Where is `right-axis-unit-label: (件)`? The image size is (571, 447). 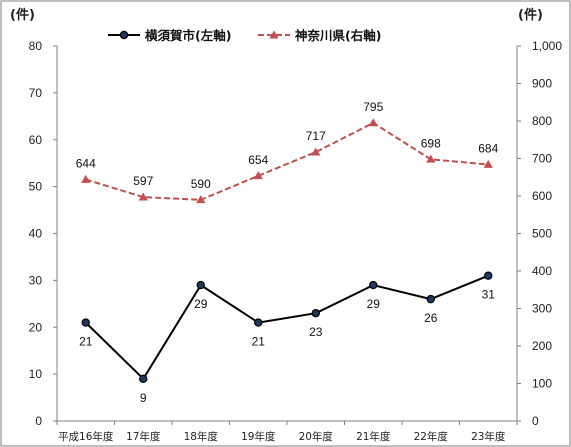
right-axis-unit-label: (件) is located at coordinates (530, 15).